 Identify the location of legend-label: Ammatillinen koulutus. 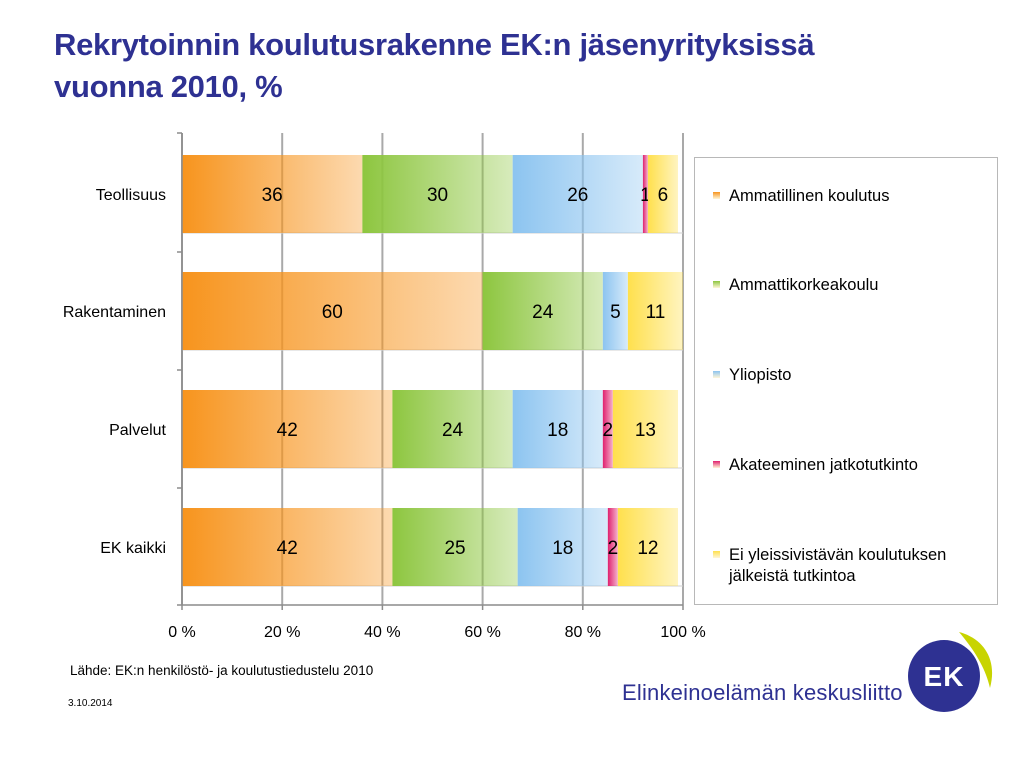
(809, 196).